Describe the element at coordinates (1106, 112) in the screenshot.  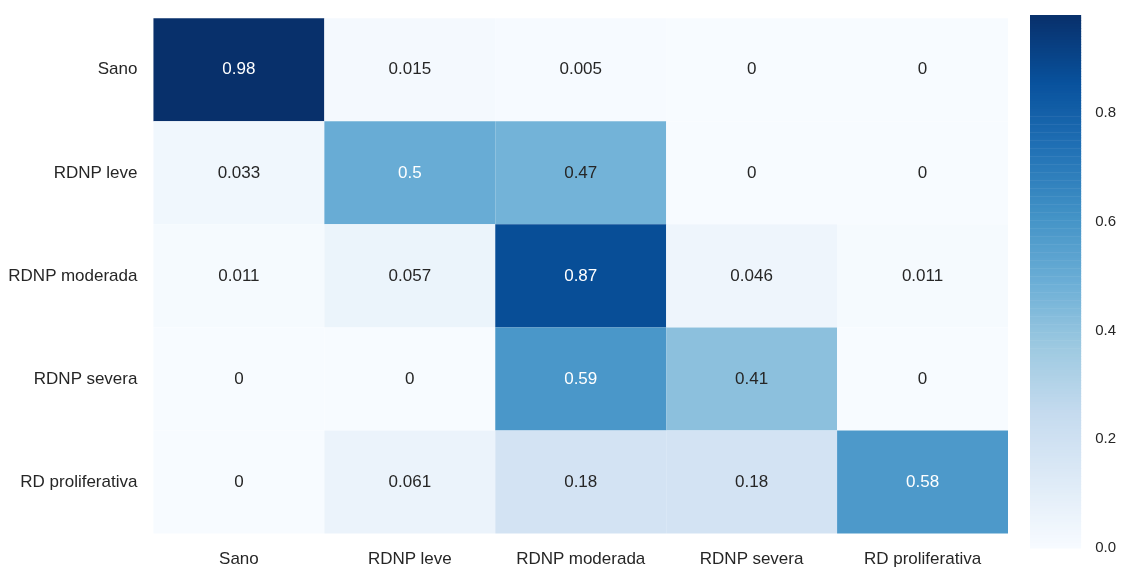
I see `color-bar-label: 0.8` at that location.